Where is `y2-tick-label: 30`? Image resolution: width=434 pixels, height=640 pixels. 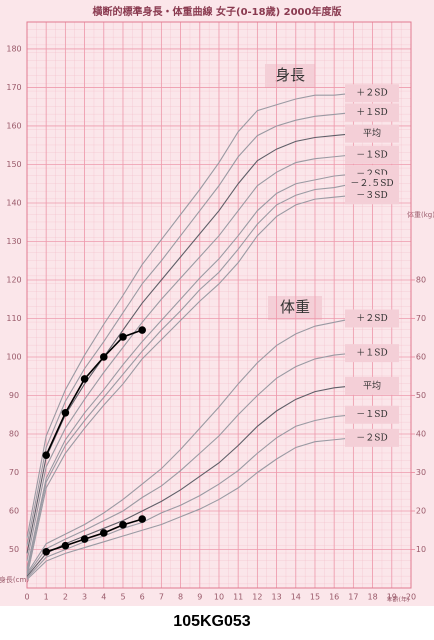
y2-tick-label: 30 is located at coordinates (421, 472).